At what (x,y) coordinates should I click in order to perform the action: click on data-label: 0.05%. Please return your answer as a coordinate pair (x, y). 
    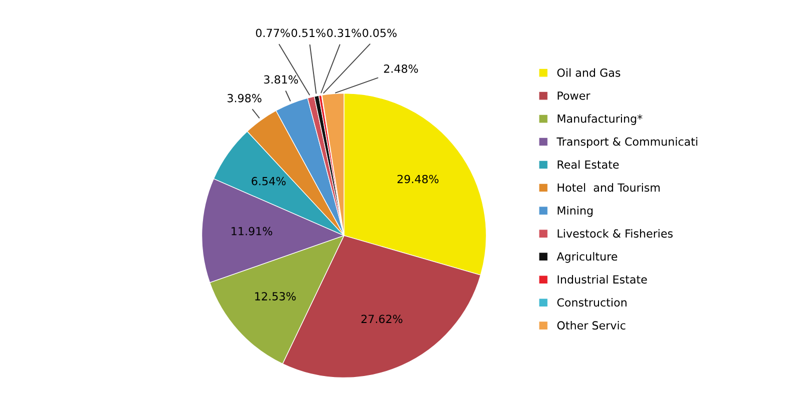
    Looking at the image, I should click on (379, 33).